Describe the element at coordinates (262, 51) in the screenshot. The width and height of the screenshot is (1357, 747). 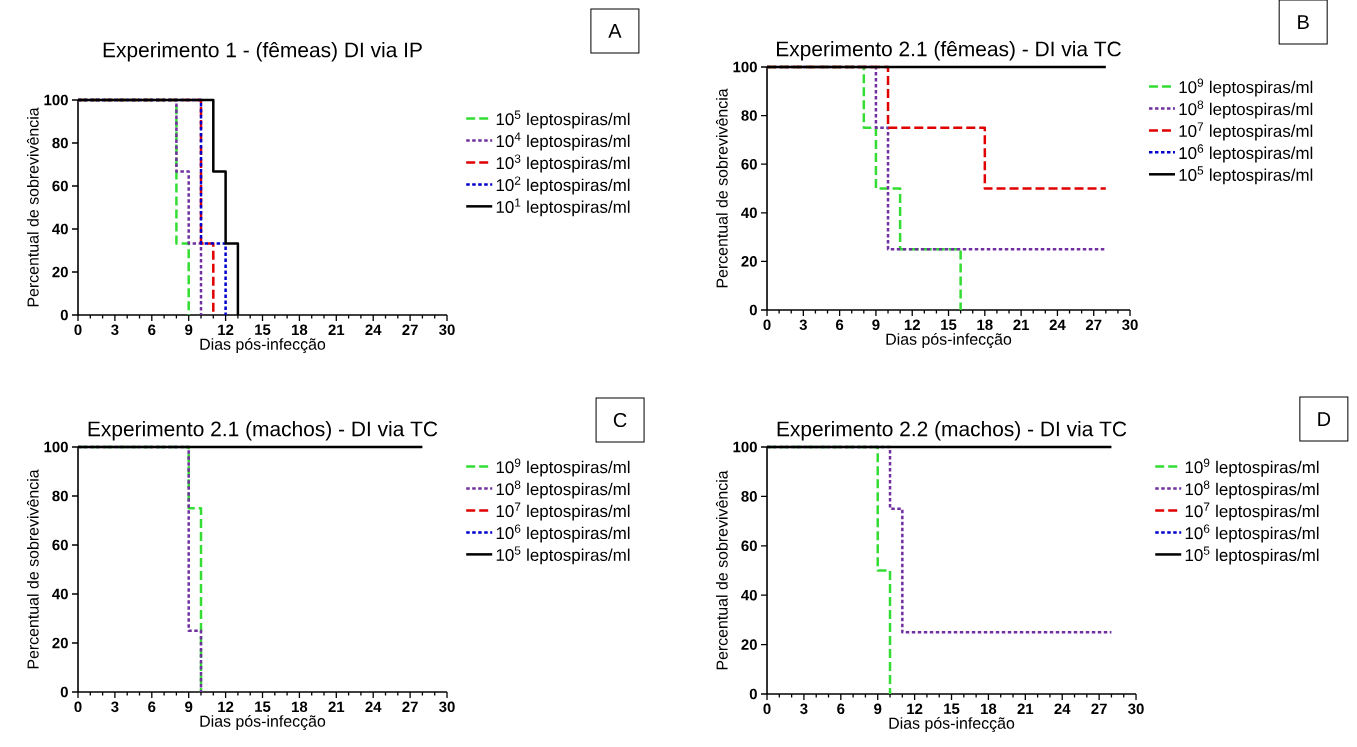
I see `chart-title: Experimento 1 - (fêmeas) DI via IP` at that location.